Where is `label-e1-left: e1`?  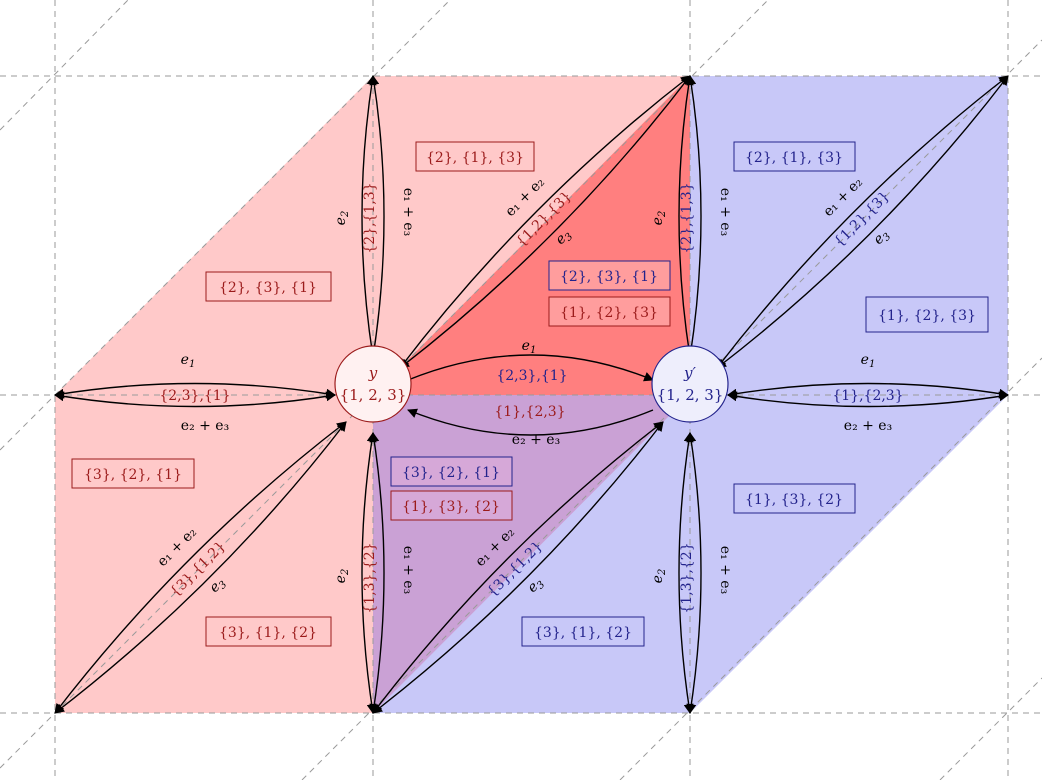
label-e1-left: e1 is located at coordinates (188, 361).